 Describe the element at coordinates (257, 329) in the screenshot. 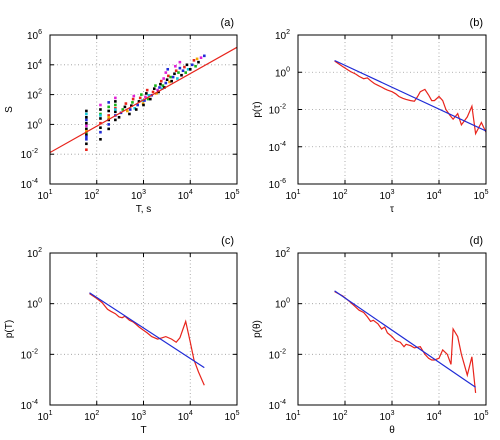

I see `y-axis-label: p(θ)` at that location.